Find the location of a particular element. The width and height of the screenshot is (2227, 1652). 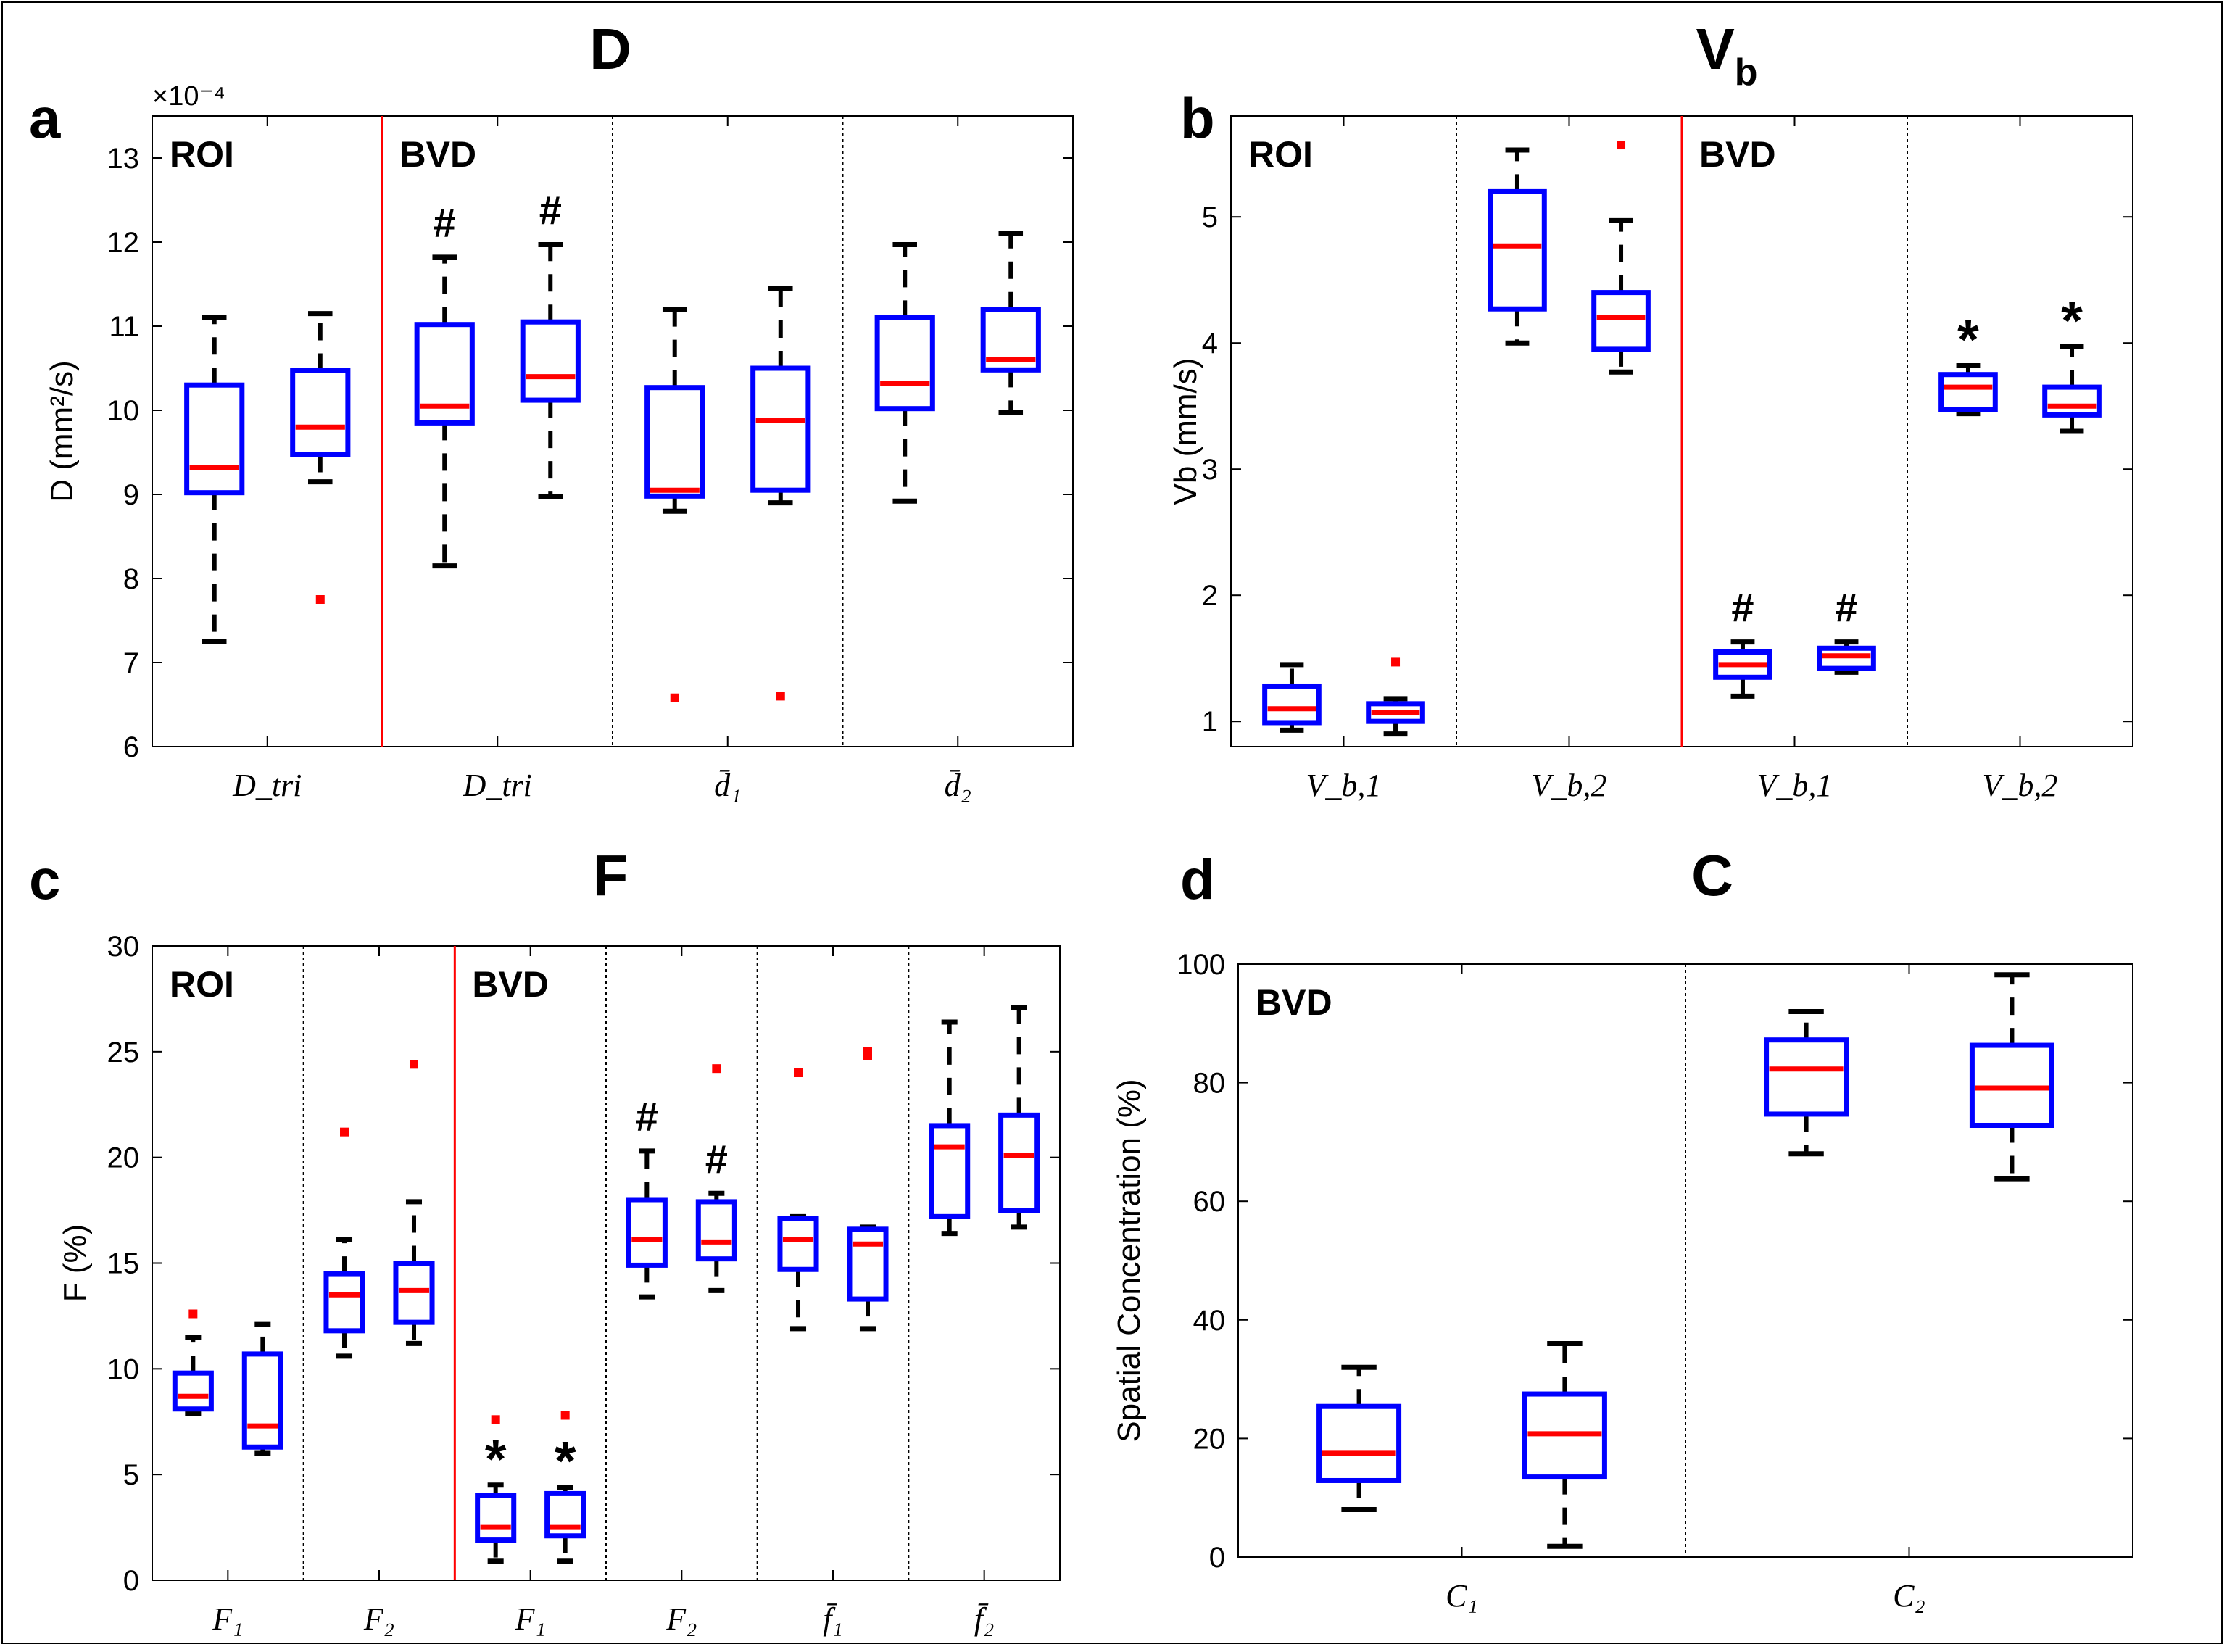

panel-letter: b is located at coordinates (1198, 118).